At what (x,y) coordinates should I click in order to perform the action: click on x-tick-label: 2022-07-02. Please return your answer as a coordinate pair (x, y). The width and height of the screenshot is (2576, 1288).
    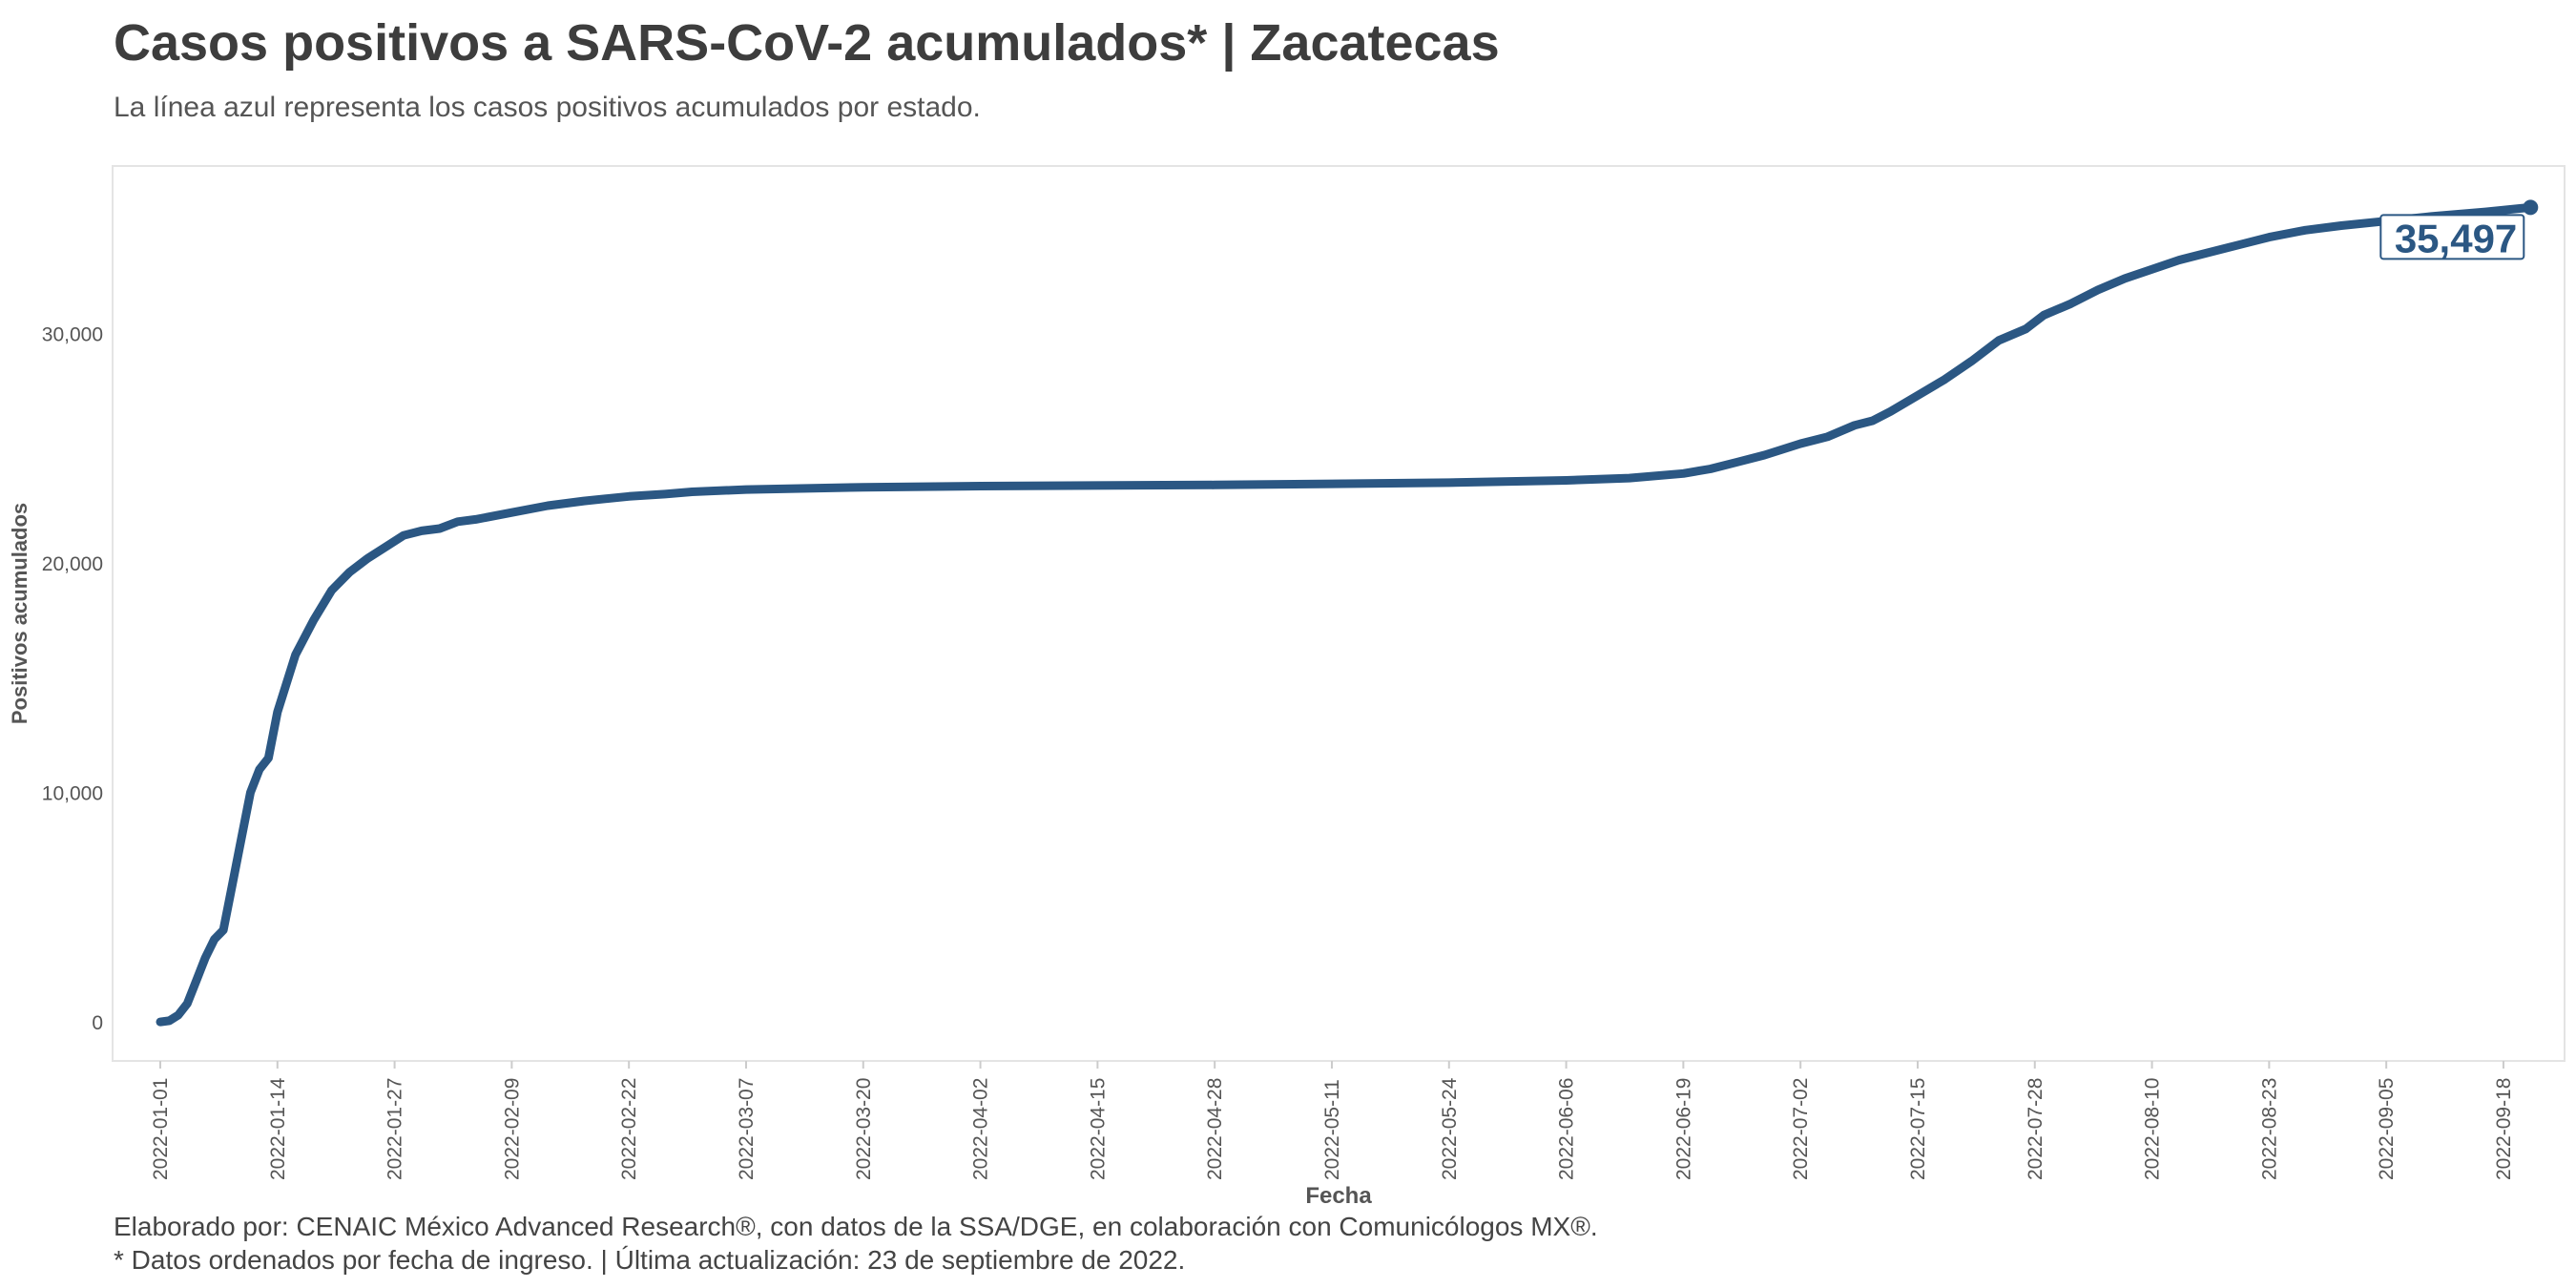
    Looking at the image, I should click on (1801, 1129).